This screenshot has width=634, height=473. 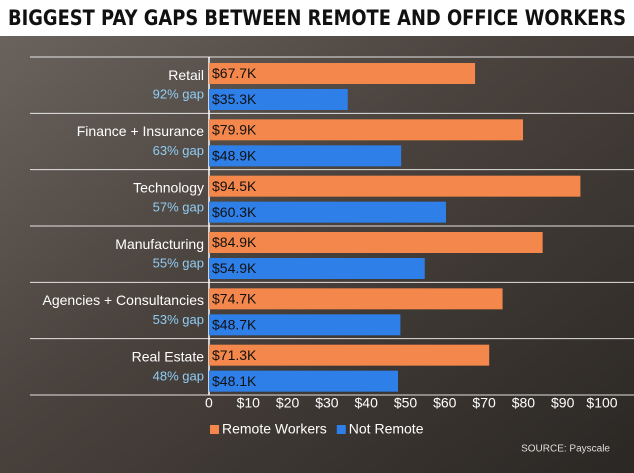 I want to click on value-label: $94.5K, so click(x=234, y=186).